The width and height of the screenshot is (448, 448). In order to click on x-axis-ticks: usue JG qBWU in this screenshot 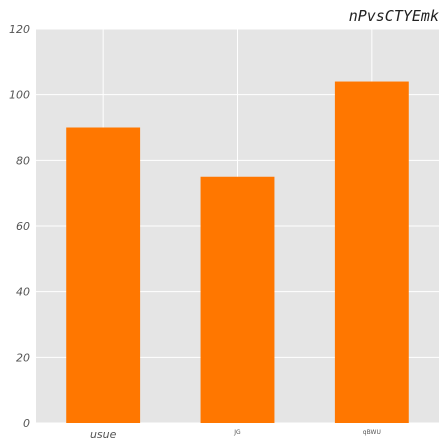, I will do `click(235, 434)`.